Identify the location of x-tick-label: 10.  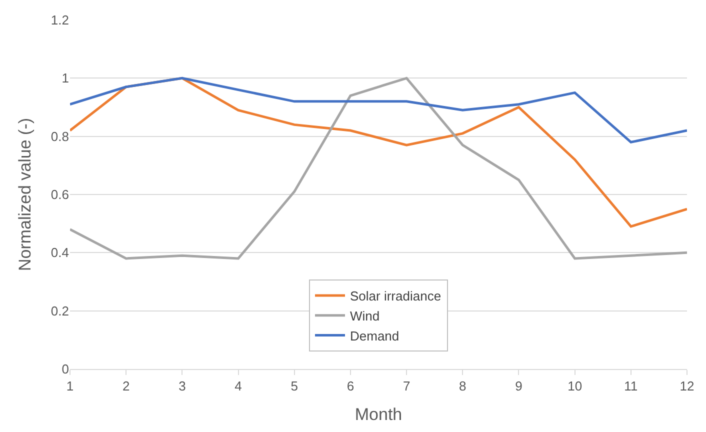
(575, 386).